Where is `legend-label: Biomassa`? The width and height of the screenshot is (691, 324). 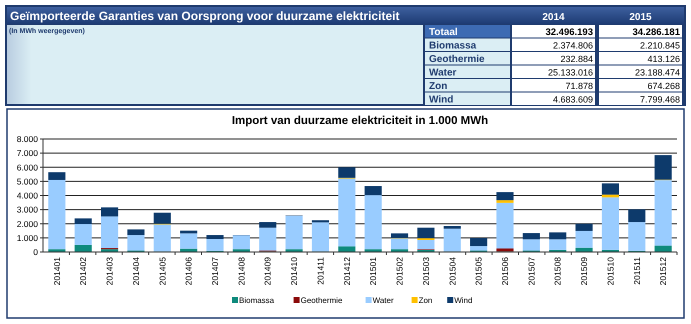
legend-label: Biomassa is located at coordinates (257, 300).